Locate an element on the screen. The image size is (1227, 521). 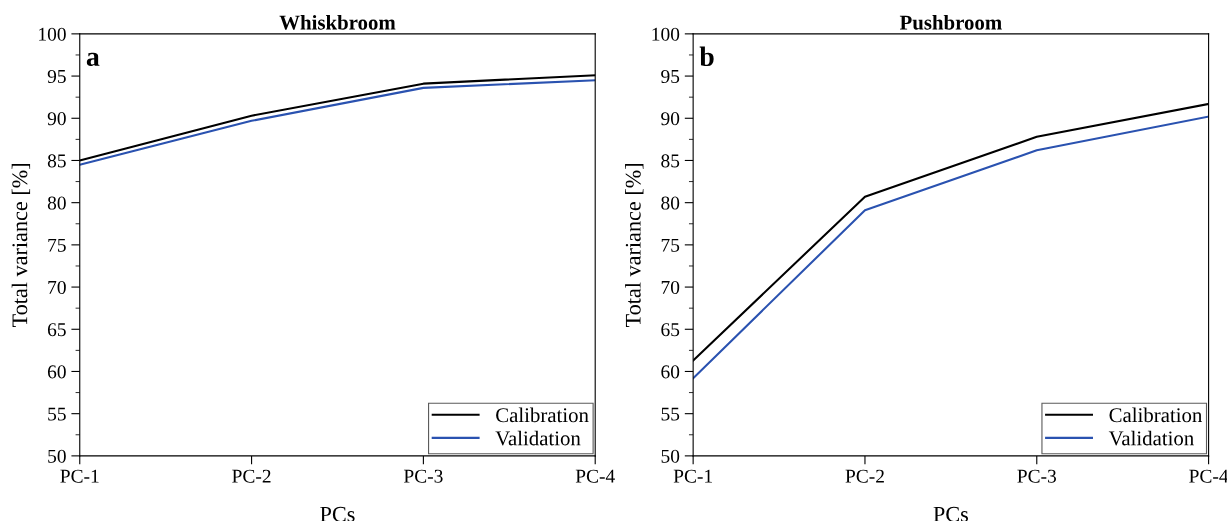
annotation: b is located at coordinates (706, 56).